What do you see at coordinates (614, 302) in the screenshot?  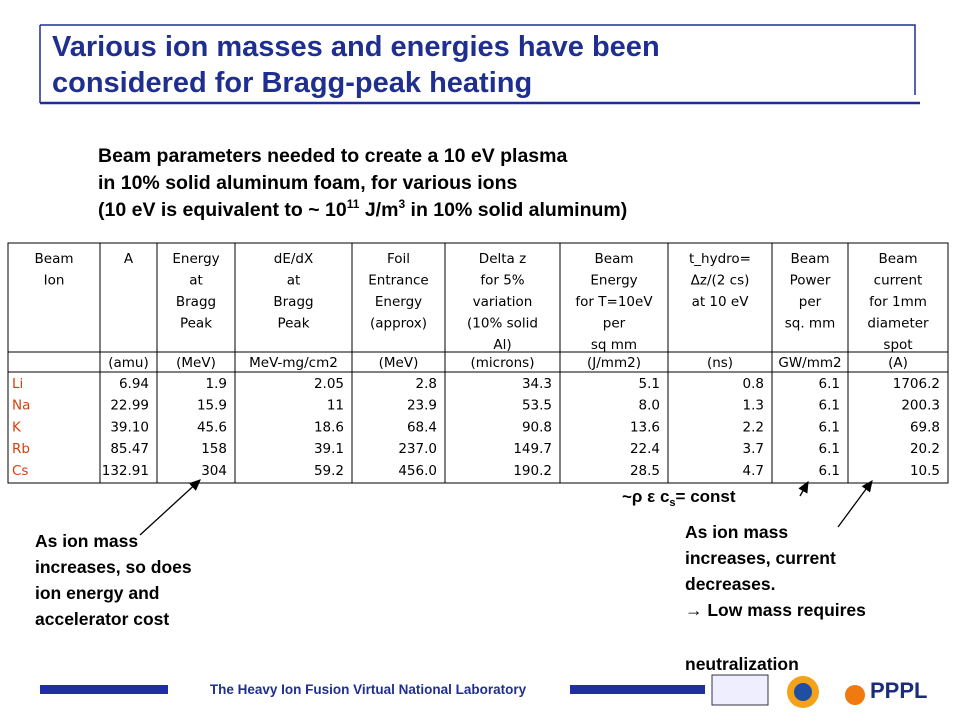 I see `header-cell: for T=10eV` at bounding box center [614, 302].